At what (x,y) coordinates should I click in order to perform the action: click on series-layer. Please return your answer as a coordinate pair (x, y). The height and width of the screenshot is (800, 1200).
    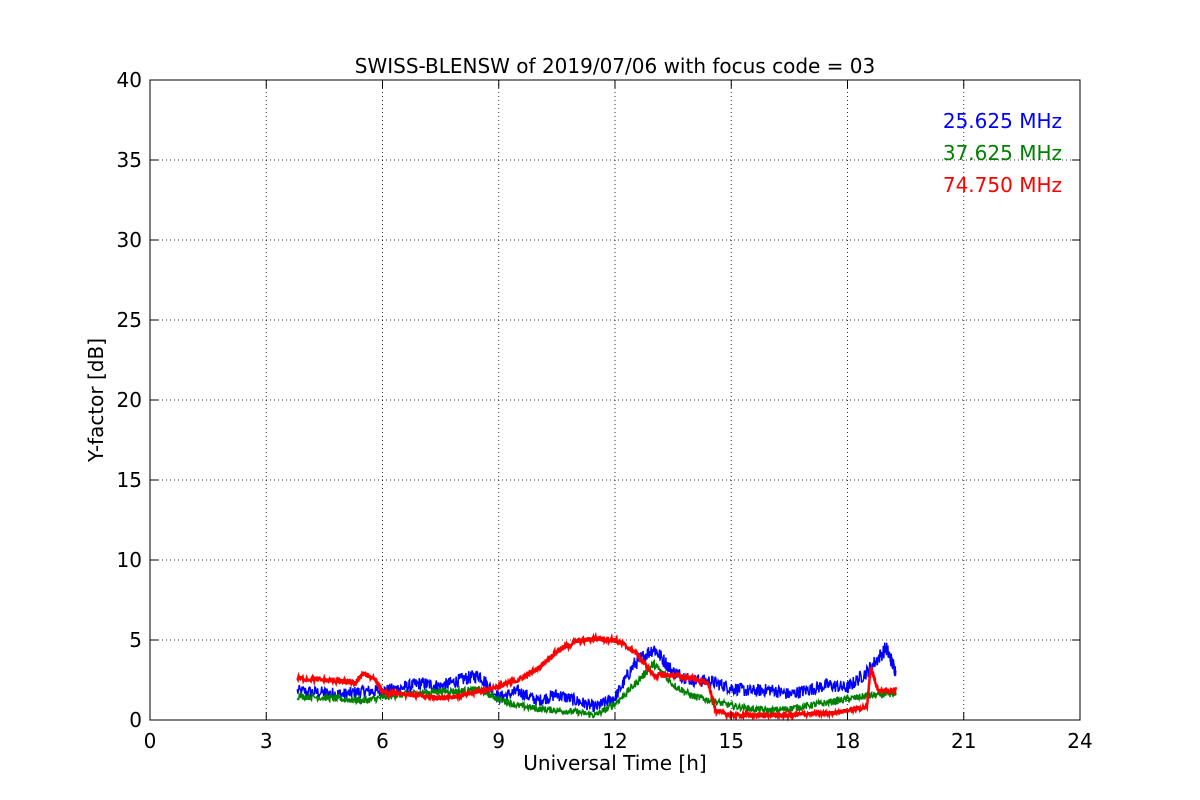
    Looking at the image, I should click on (597, 676).